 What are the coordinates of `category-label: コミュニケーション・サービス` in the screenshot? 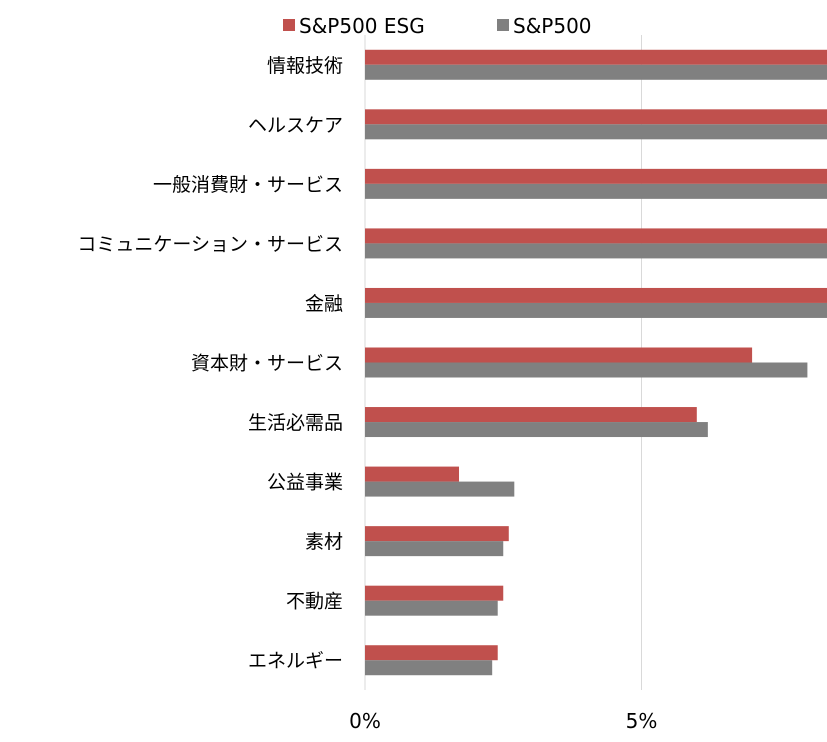 It's located at (210, 244).